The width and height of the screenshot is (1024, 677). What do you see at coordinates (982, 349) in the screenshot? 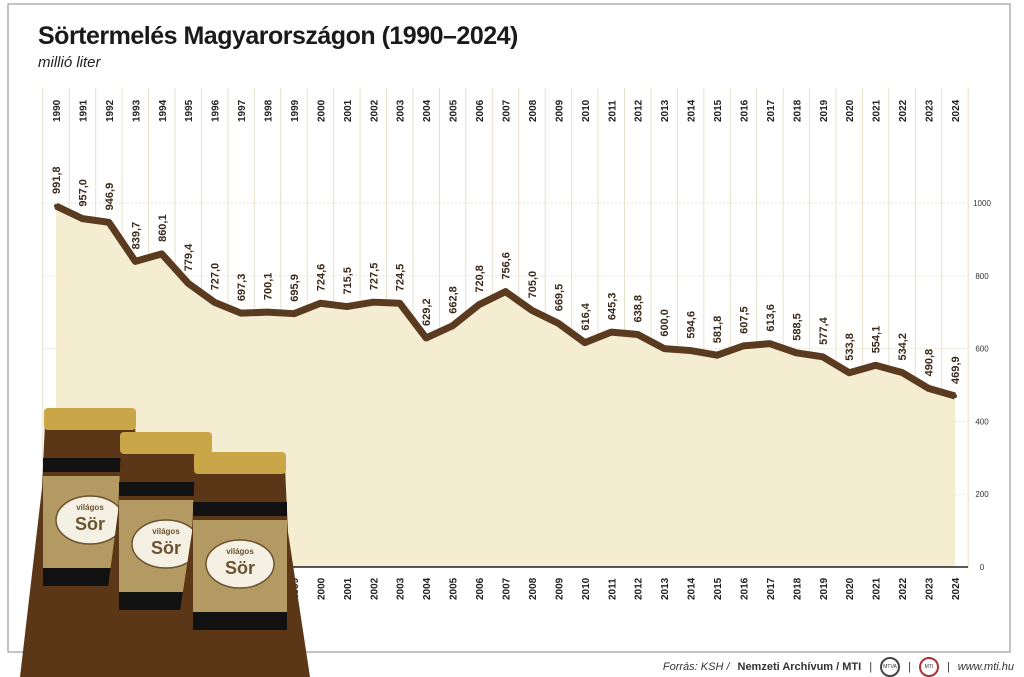
I see `y-tick-label: 600` at bounding box center [982, 349].